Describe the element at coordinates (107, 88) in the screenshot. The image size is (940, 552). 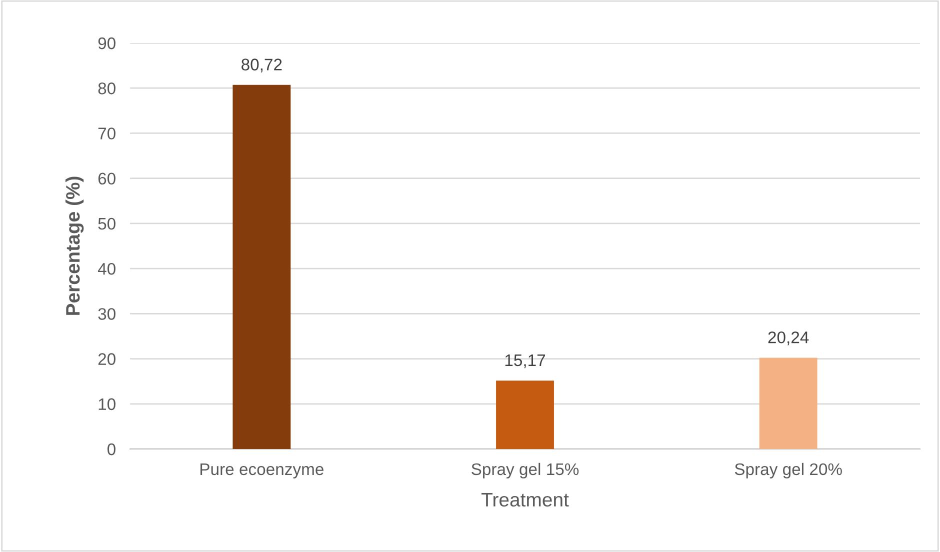
I see `y-tick-label: 80` at that location.